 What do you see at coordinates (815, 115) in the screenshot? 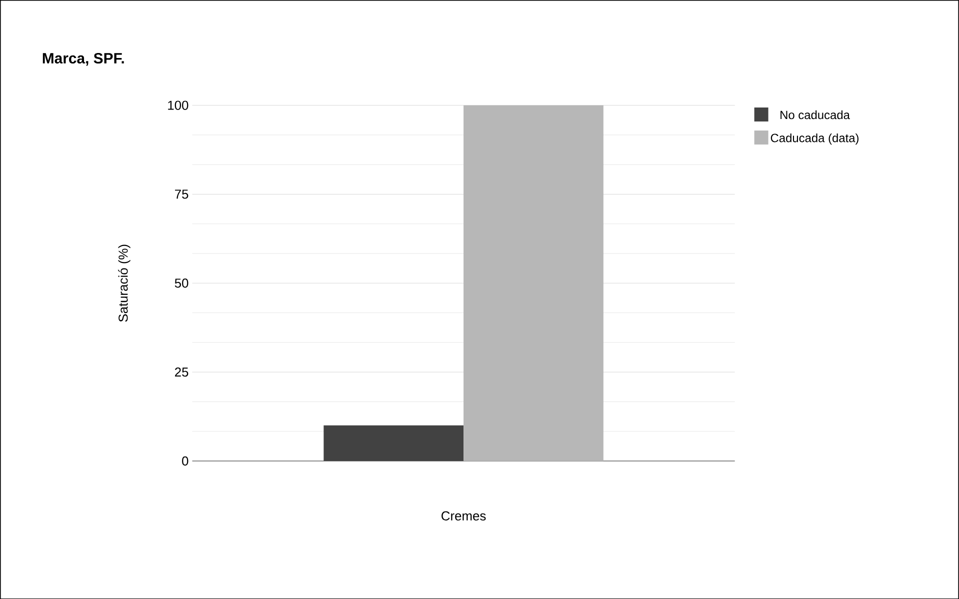
I see `legend-label: No caducada` at bounding box center [815, 115].